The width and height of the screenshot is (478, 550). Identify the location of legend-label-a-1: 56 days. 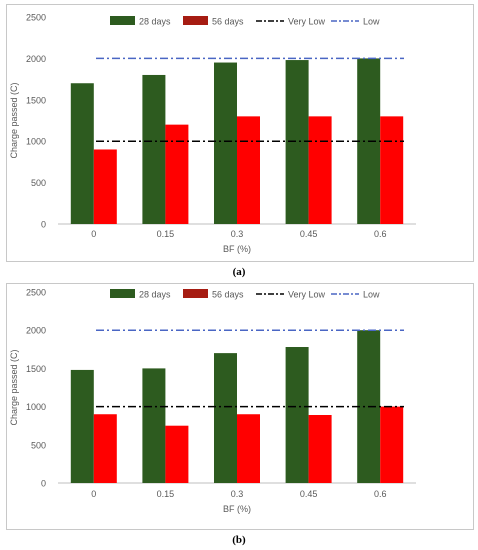
(228, 22).